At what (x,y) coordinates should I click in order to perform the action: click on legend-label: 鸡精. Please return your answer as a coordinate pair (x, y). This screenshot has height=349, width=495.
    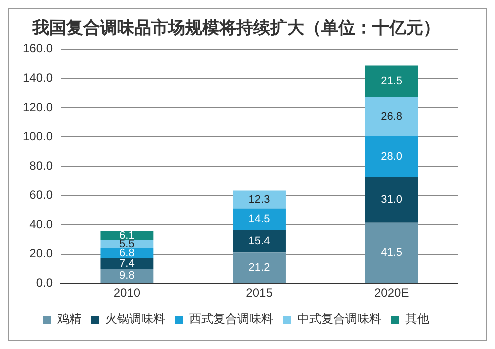
    Looking at the image, I should click on (69, 319).